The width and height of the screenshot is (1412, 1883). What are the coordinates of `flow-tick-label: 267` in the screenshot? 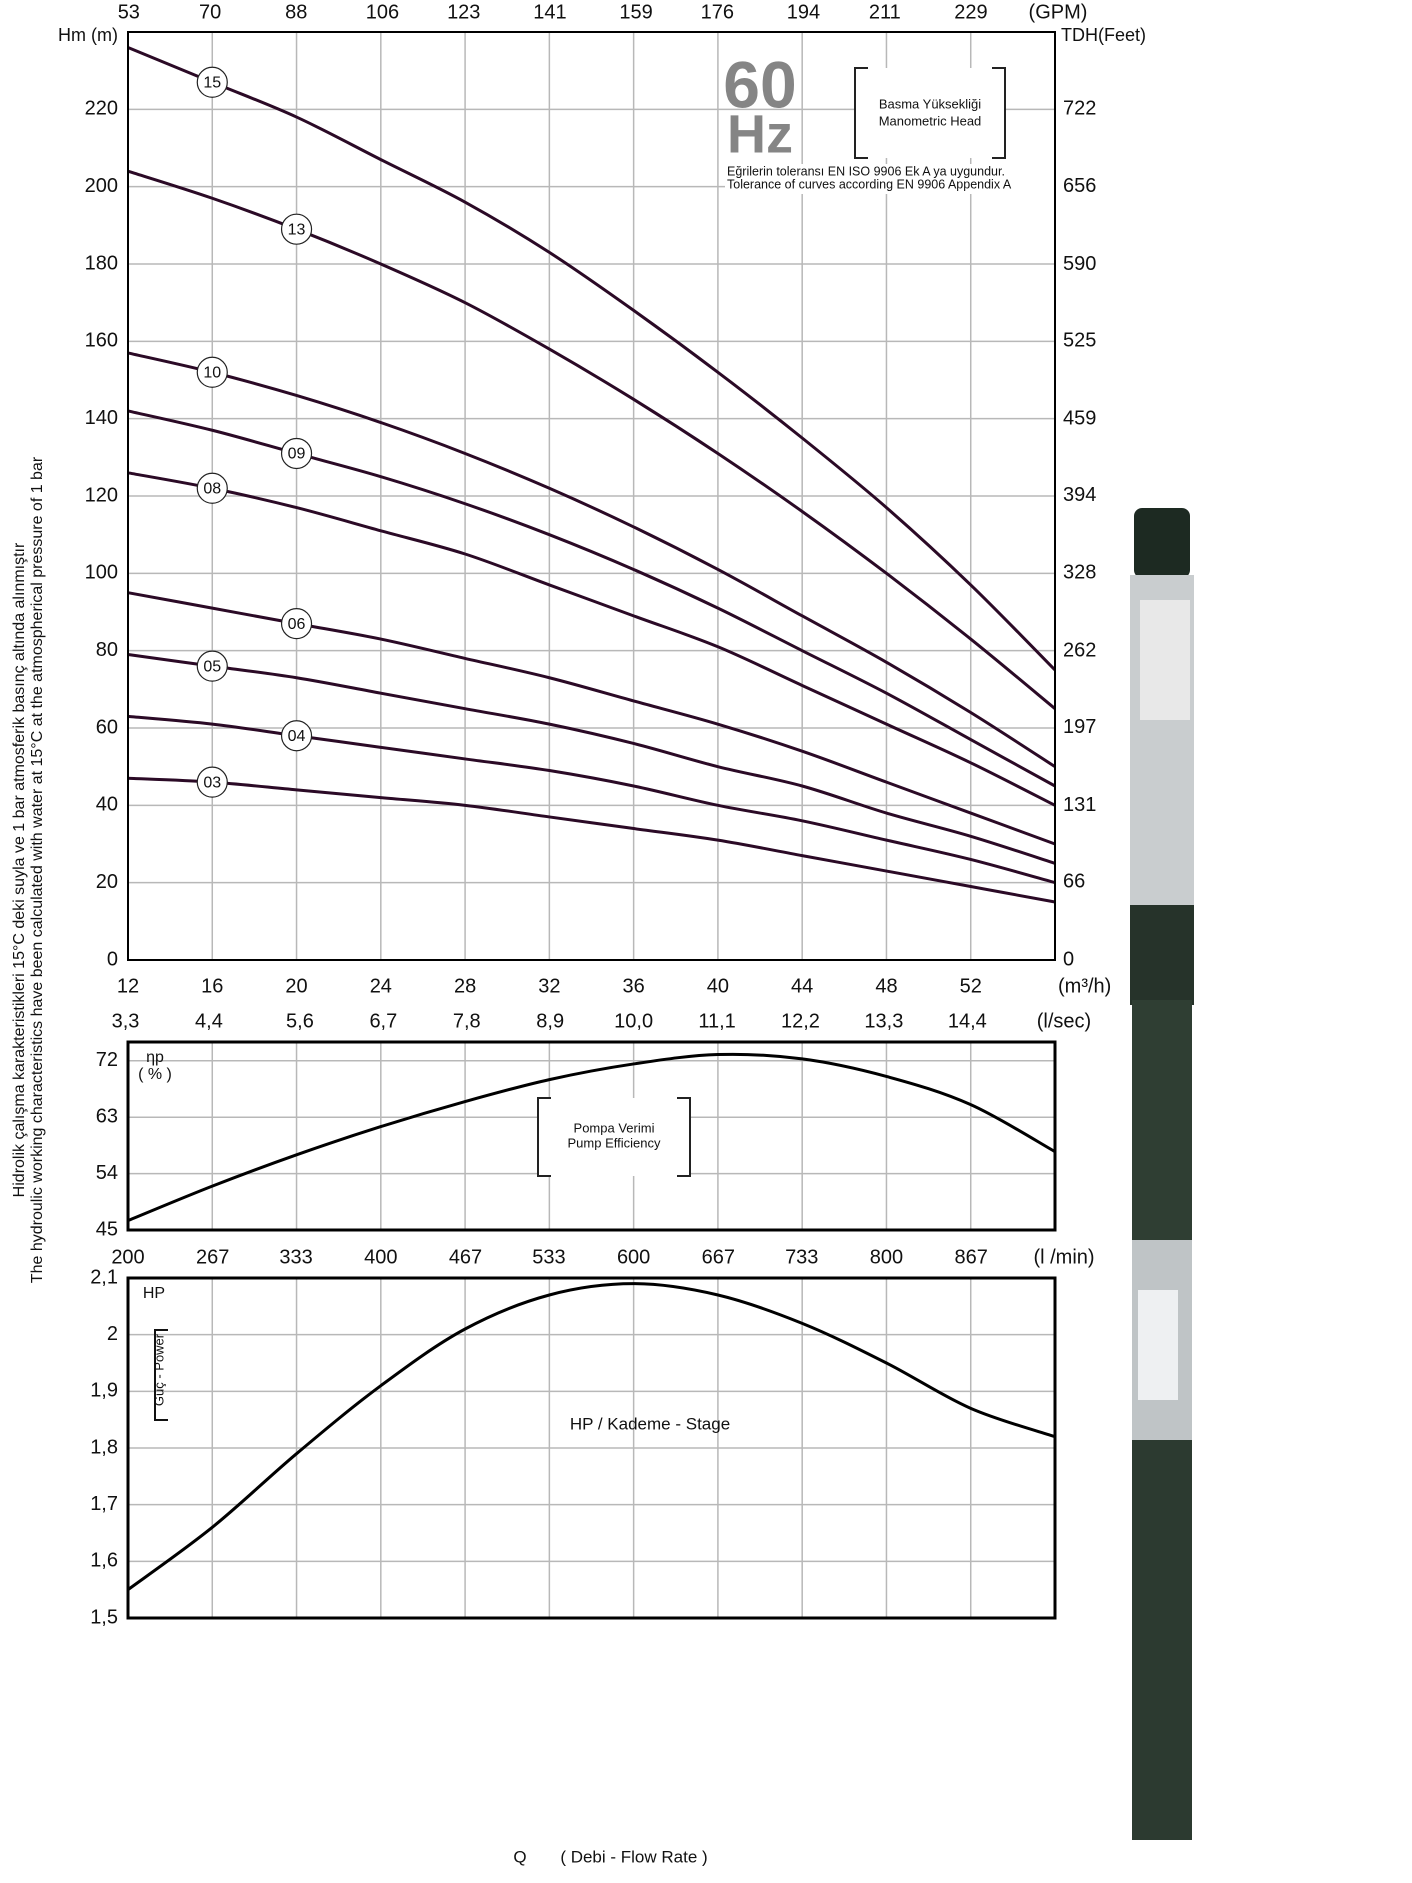 It's located at (212, 1257).